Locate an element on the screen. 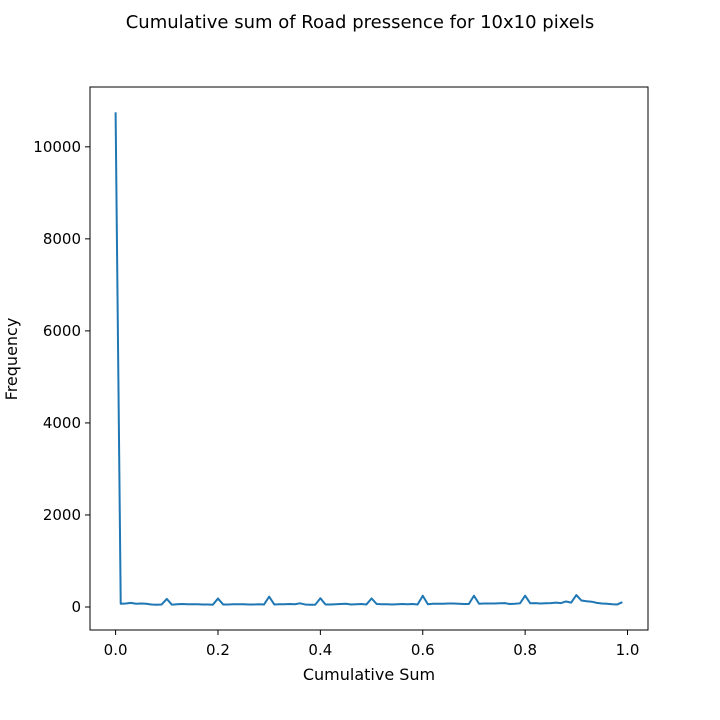 The height and width of the screenshot is (720, 720). x-tick-label: 0.4 is located at coordinates (320, 650).